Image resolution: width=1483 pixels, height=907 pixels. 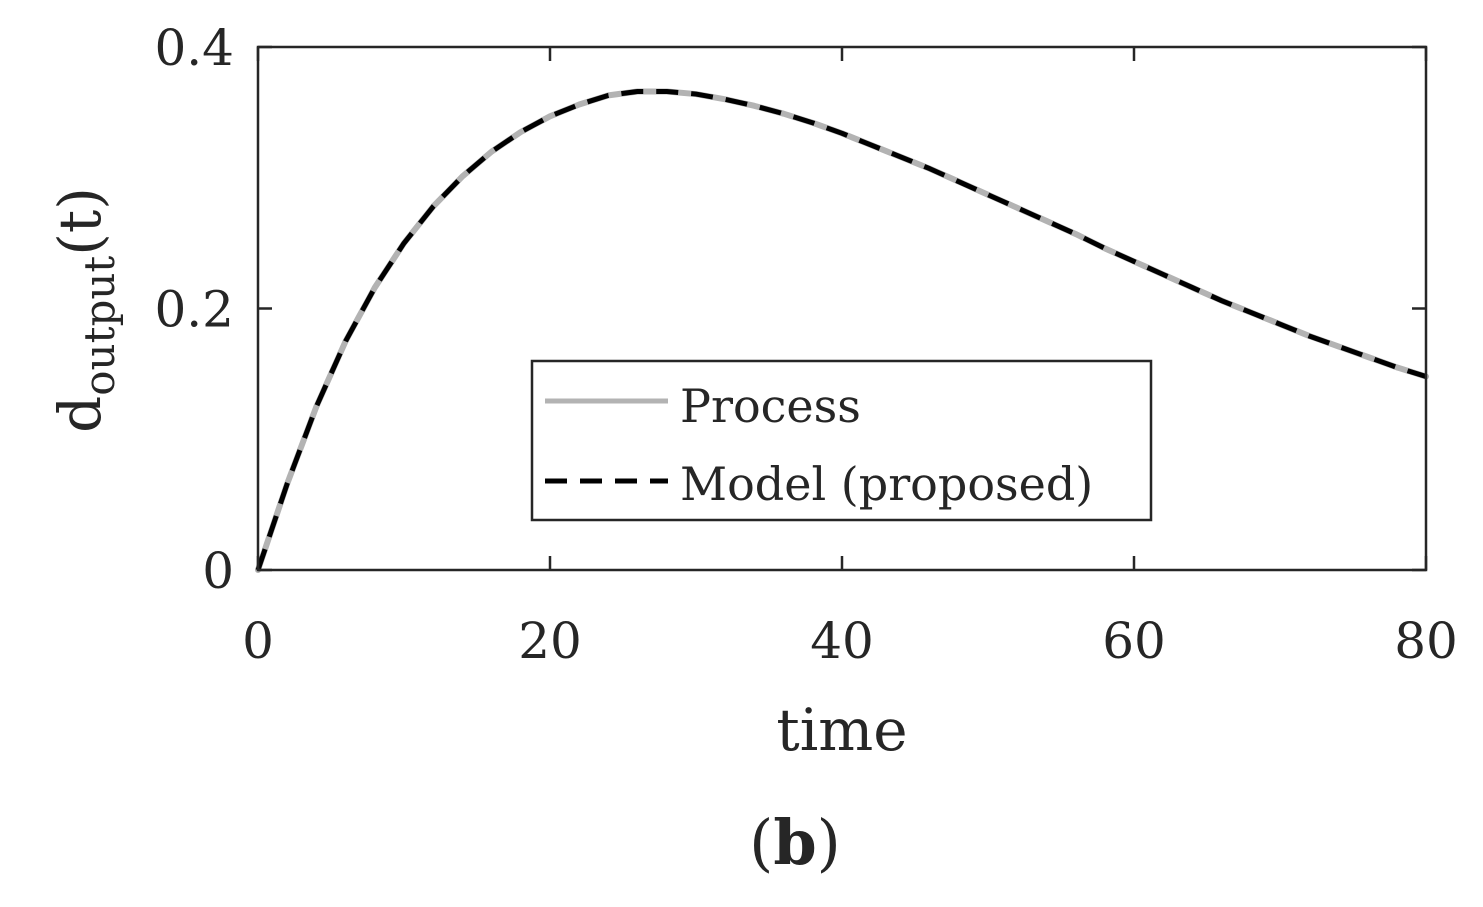 I want to click on y-axis-label-subscript: output, so click(x=99, y=326).